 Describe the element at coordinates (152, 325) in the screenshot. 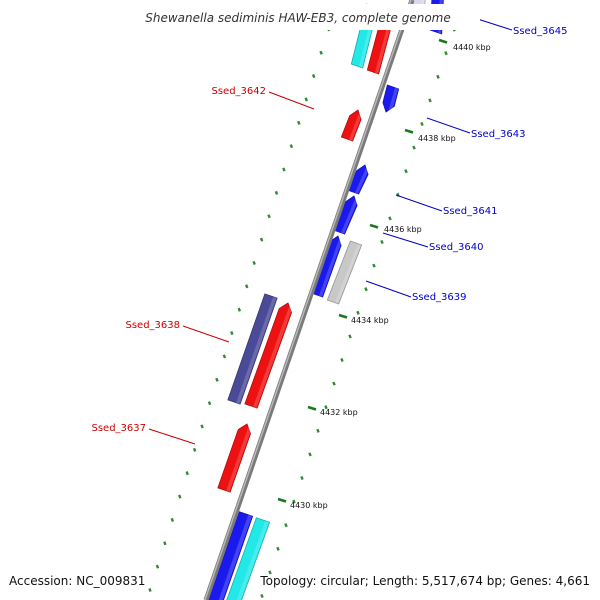

I see `label-ssed-3638: Ssed_3638` at that location.